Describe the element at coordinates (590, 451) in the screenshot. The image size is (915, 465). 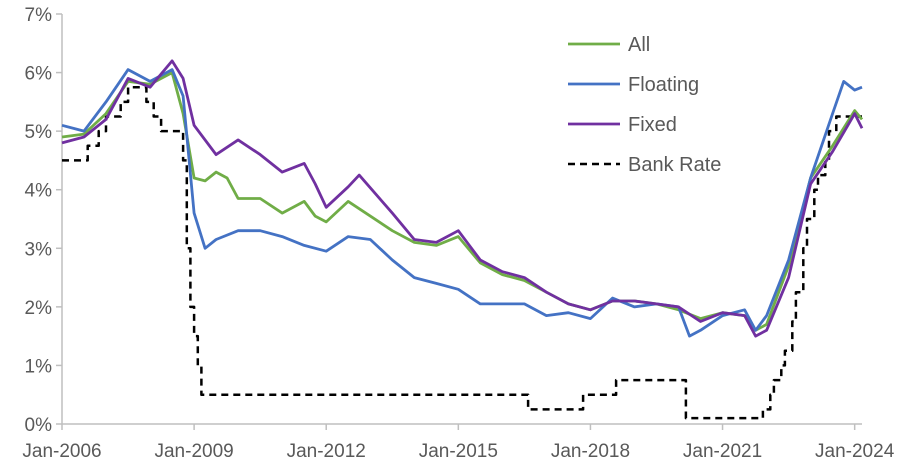
I see `x-tick-label: Jan-2018` at that location.